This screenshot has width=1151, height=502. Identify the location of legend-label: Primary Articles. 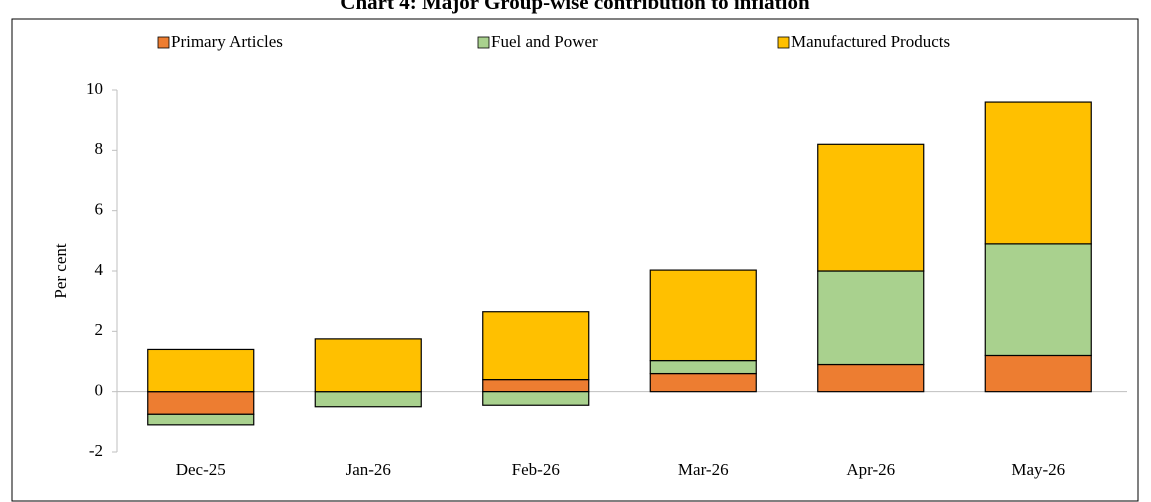
(227, 41).